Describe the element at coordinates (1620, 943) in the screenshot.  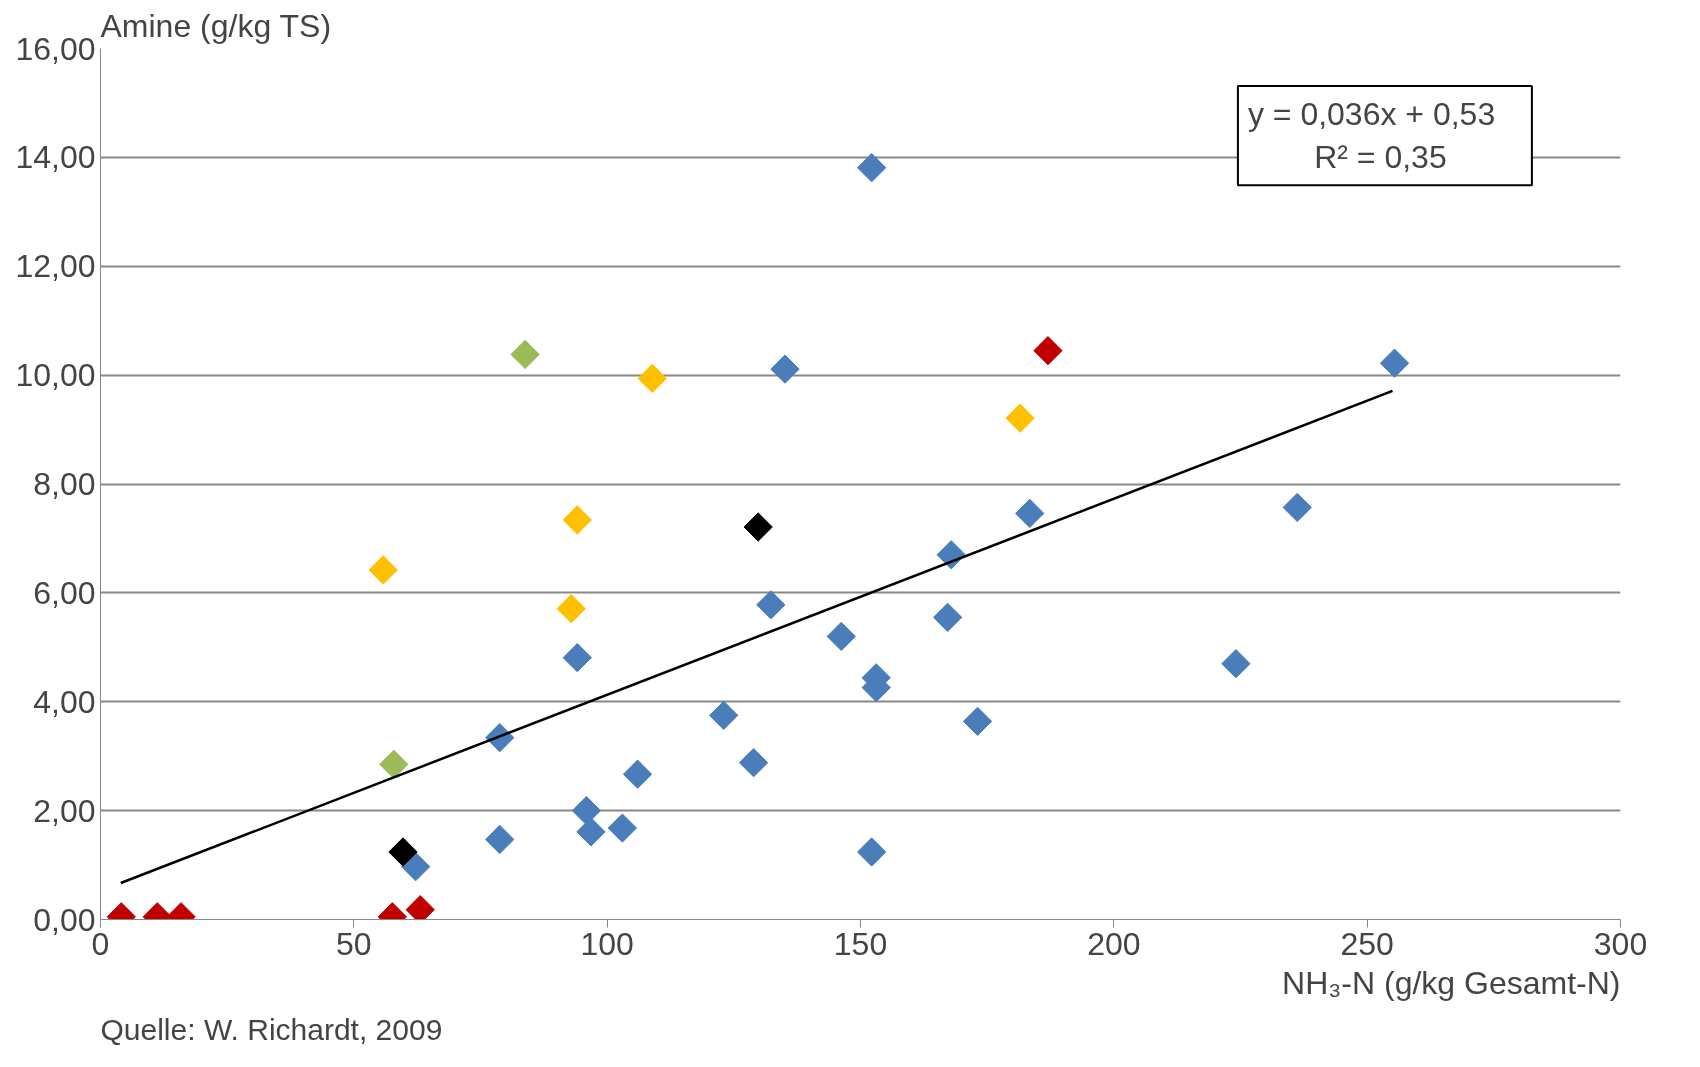
I see `x-tick-label: 300` at that location.